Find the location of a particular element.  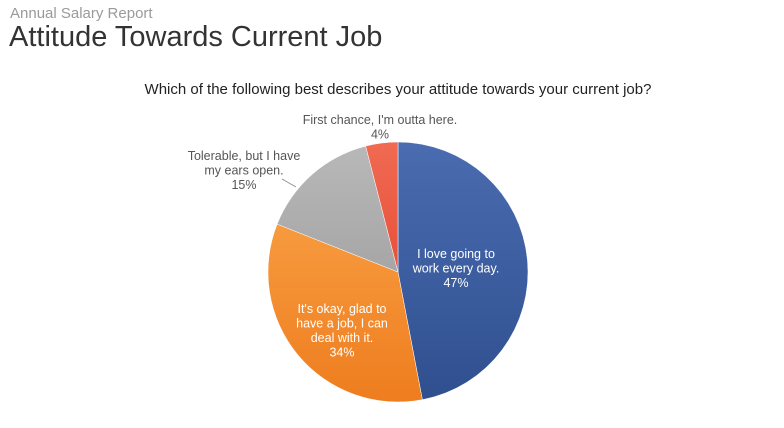

report-kicker: Annual Salary Report is located at coordinates (81, 13).